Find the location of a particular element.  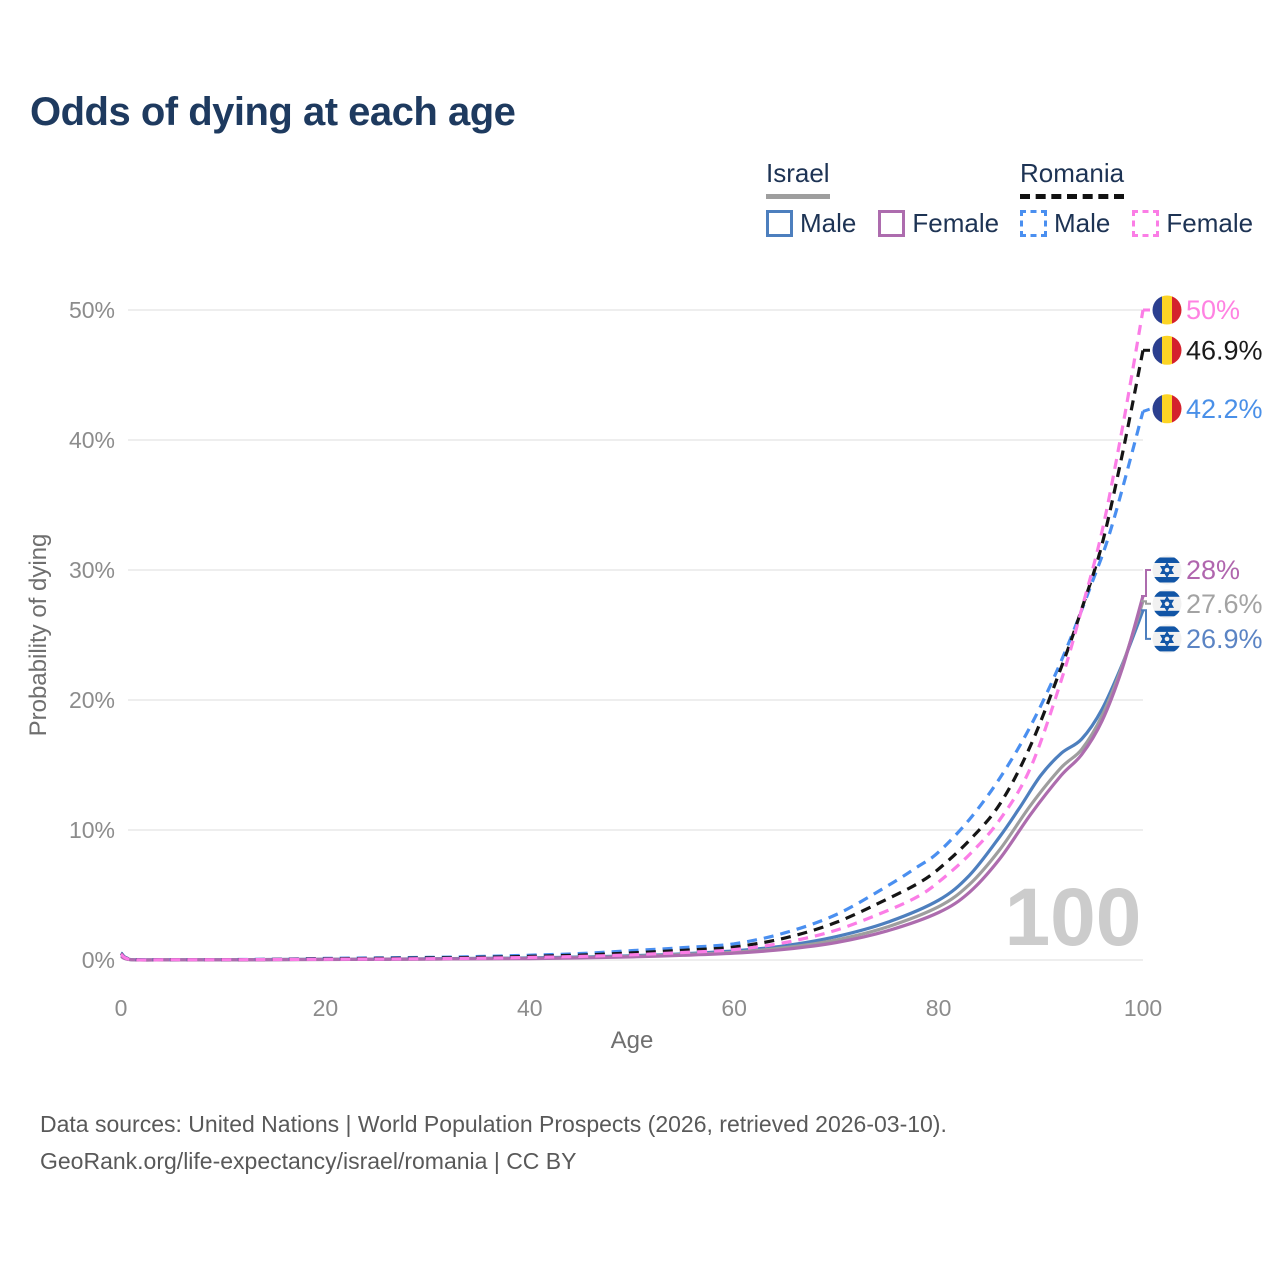

romania-female-swatch-icon is located at coordinates (1146, 223).